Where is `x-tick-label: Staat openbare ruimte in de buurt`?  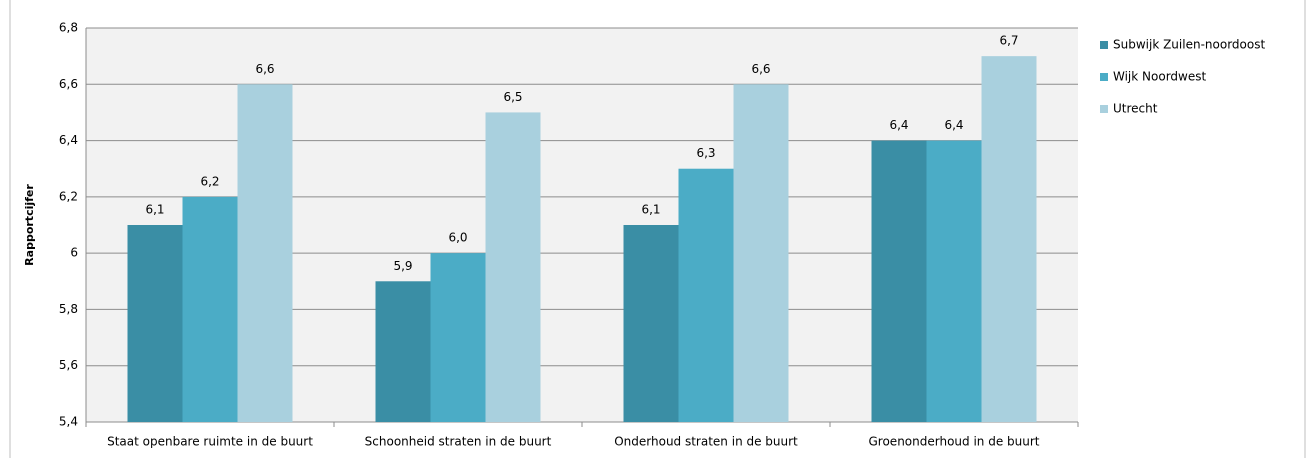
x-tick-label: Staat openbare ruimte in de buurt is located at coordinates (210, 442).